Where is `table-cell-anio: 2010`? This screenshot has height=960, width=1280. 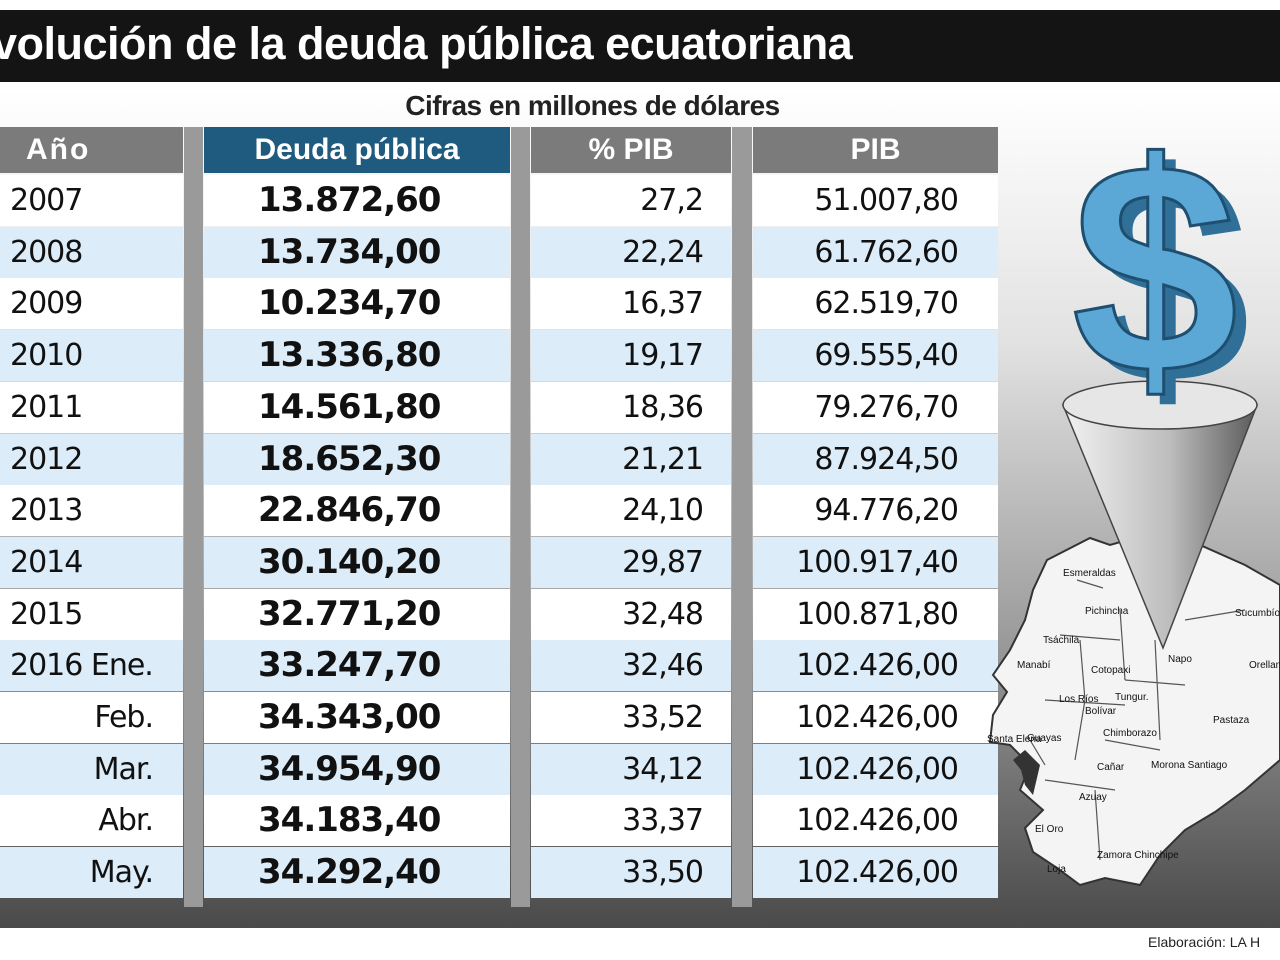 table-cell-anio: 2010 is located at coordinates (91, 355).